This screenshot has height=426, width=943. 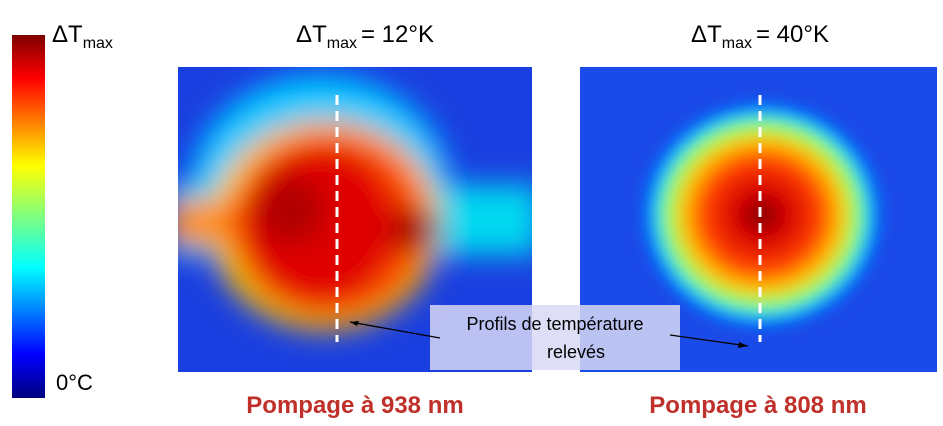 I want to click on annotation-text: Profils de température, so click(x=554, y=324).